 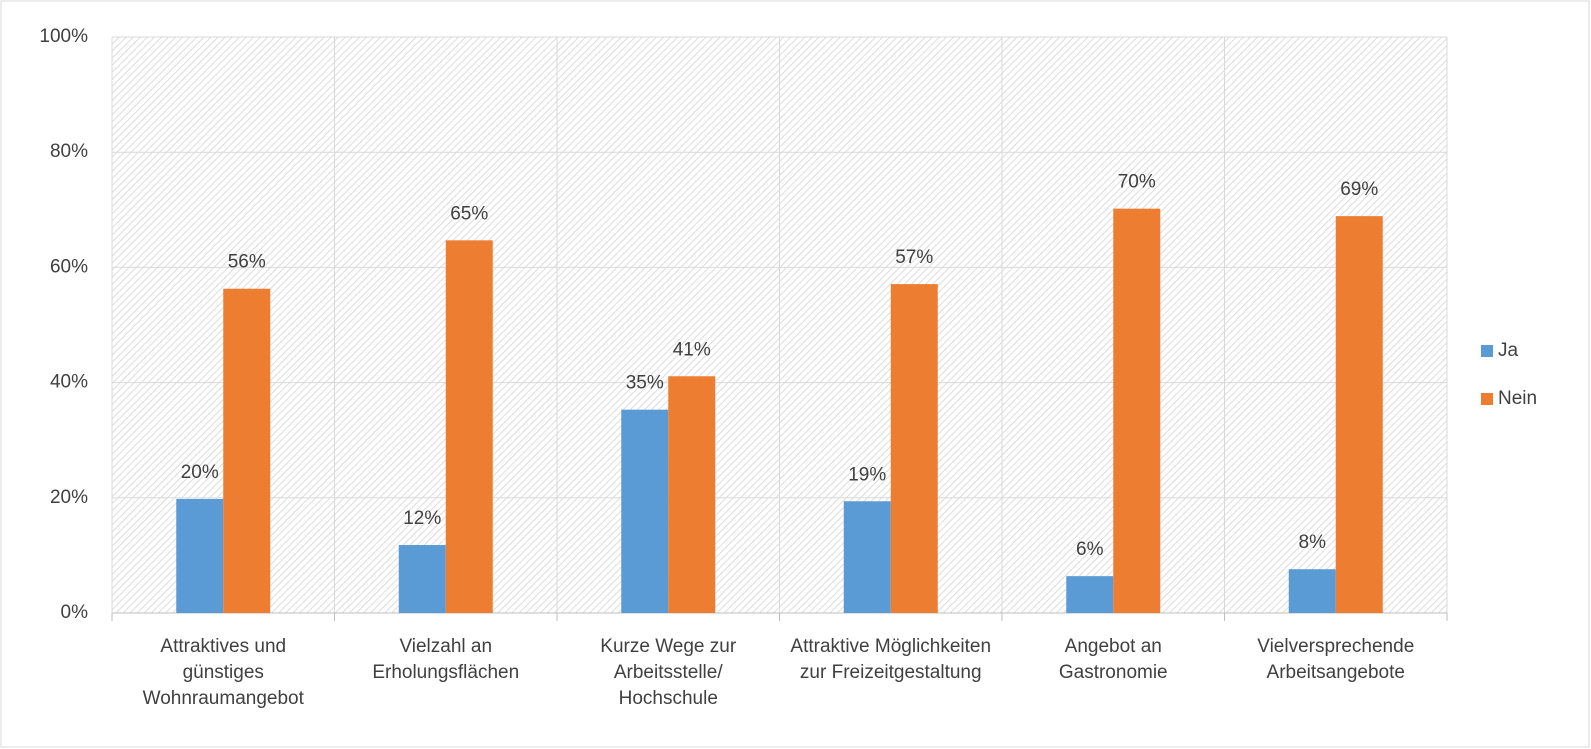 What do you see at coordinates (446, 659) in the screenshot?
I see `x-tick-label: Vielzahl an Erholungsflächen` at bounding box center [446, 659].